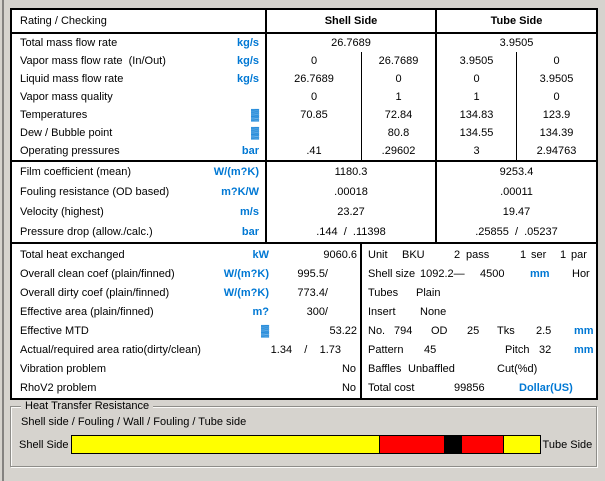 The width and height of the screenshot is (605, 481). Describe the element at coordinates (66, 133) in the screenshot. I see `row-label: Dew / Bubble point` at that location.